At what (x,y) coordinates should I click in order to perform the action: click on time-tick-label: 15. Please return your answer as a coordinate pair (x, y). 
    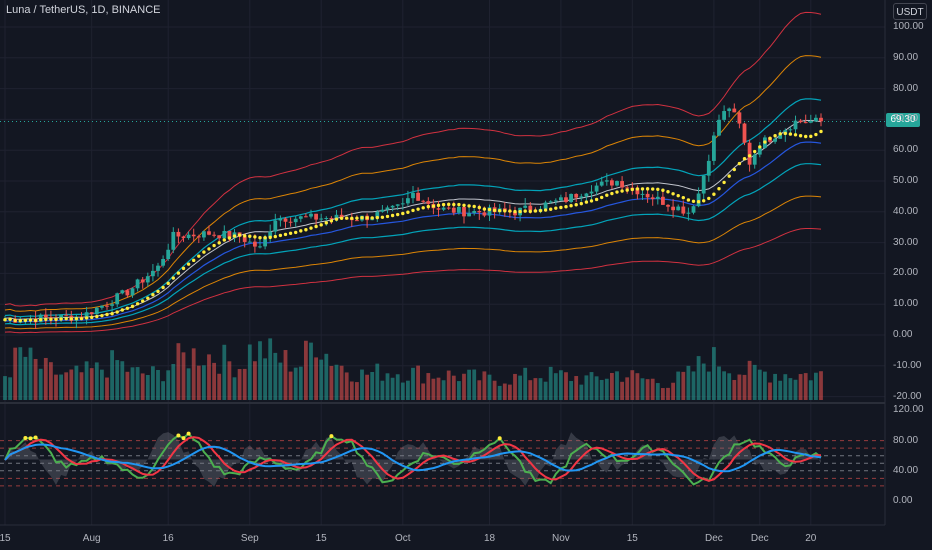
    Looking at the image, I should click on (5, 538).